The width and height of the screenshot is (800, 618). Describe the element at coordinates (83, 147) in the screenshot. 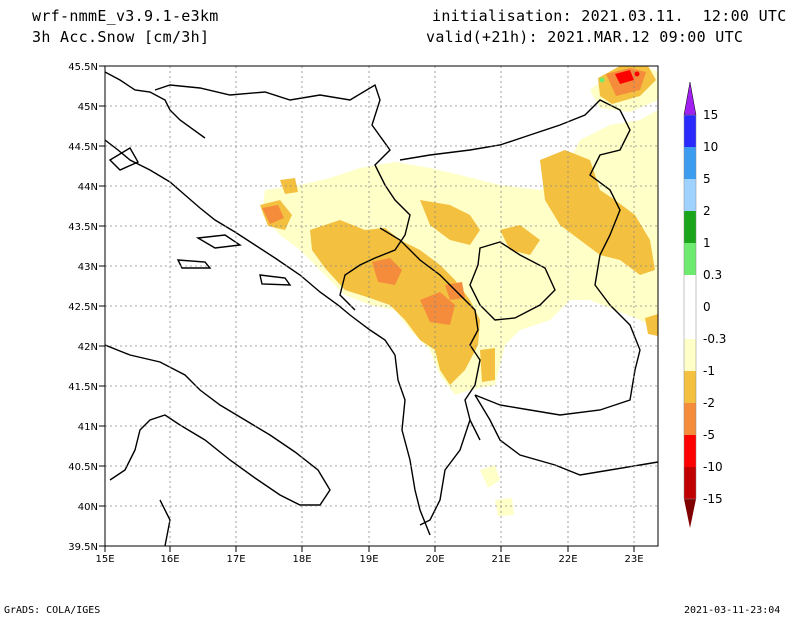

I see `lat-label: 44.5N` at that location.